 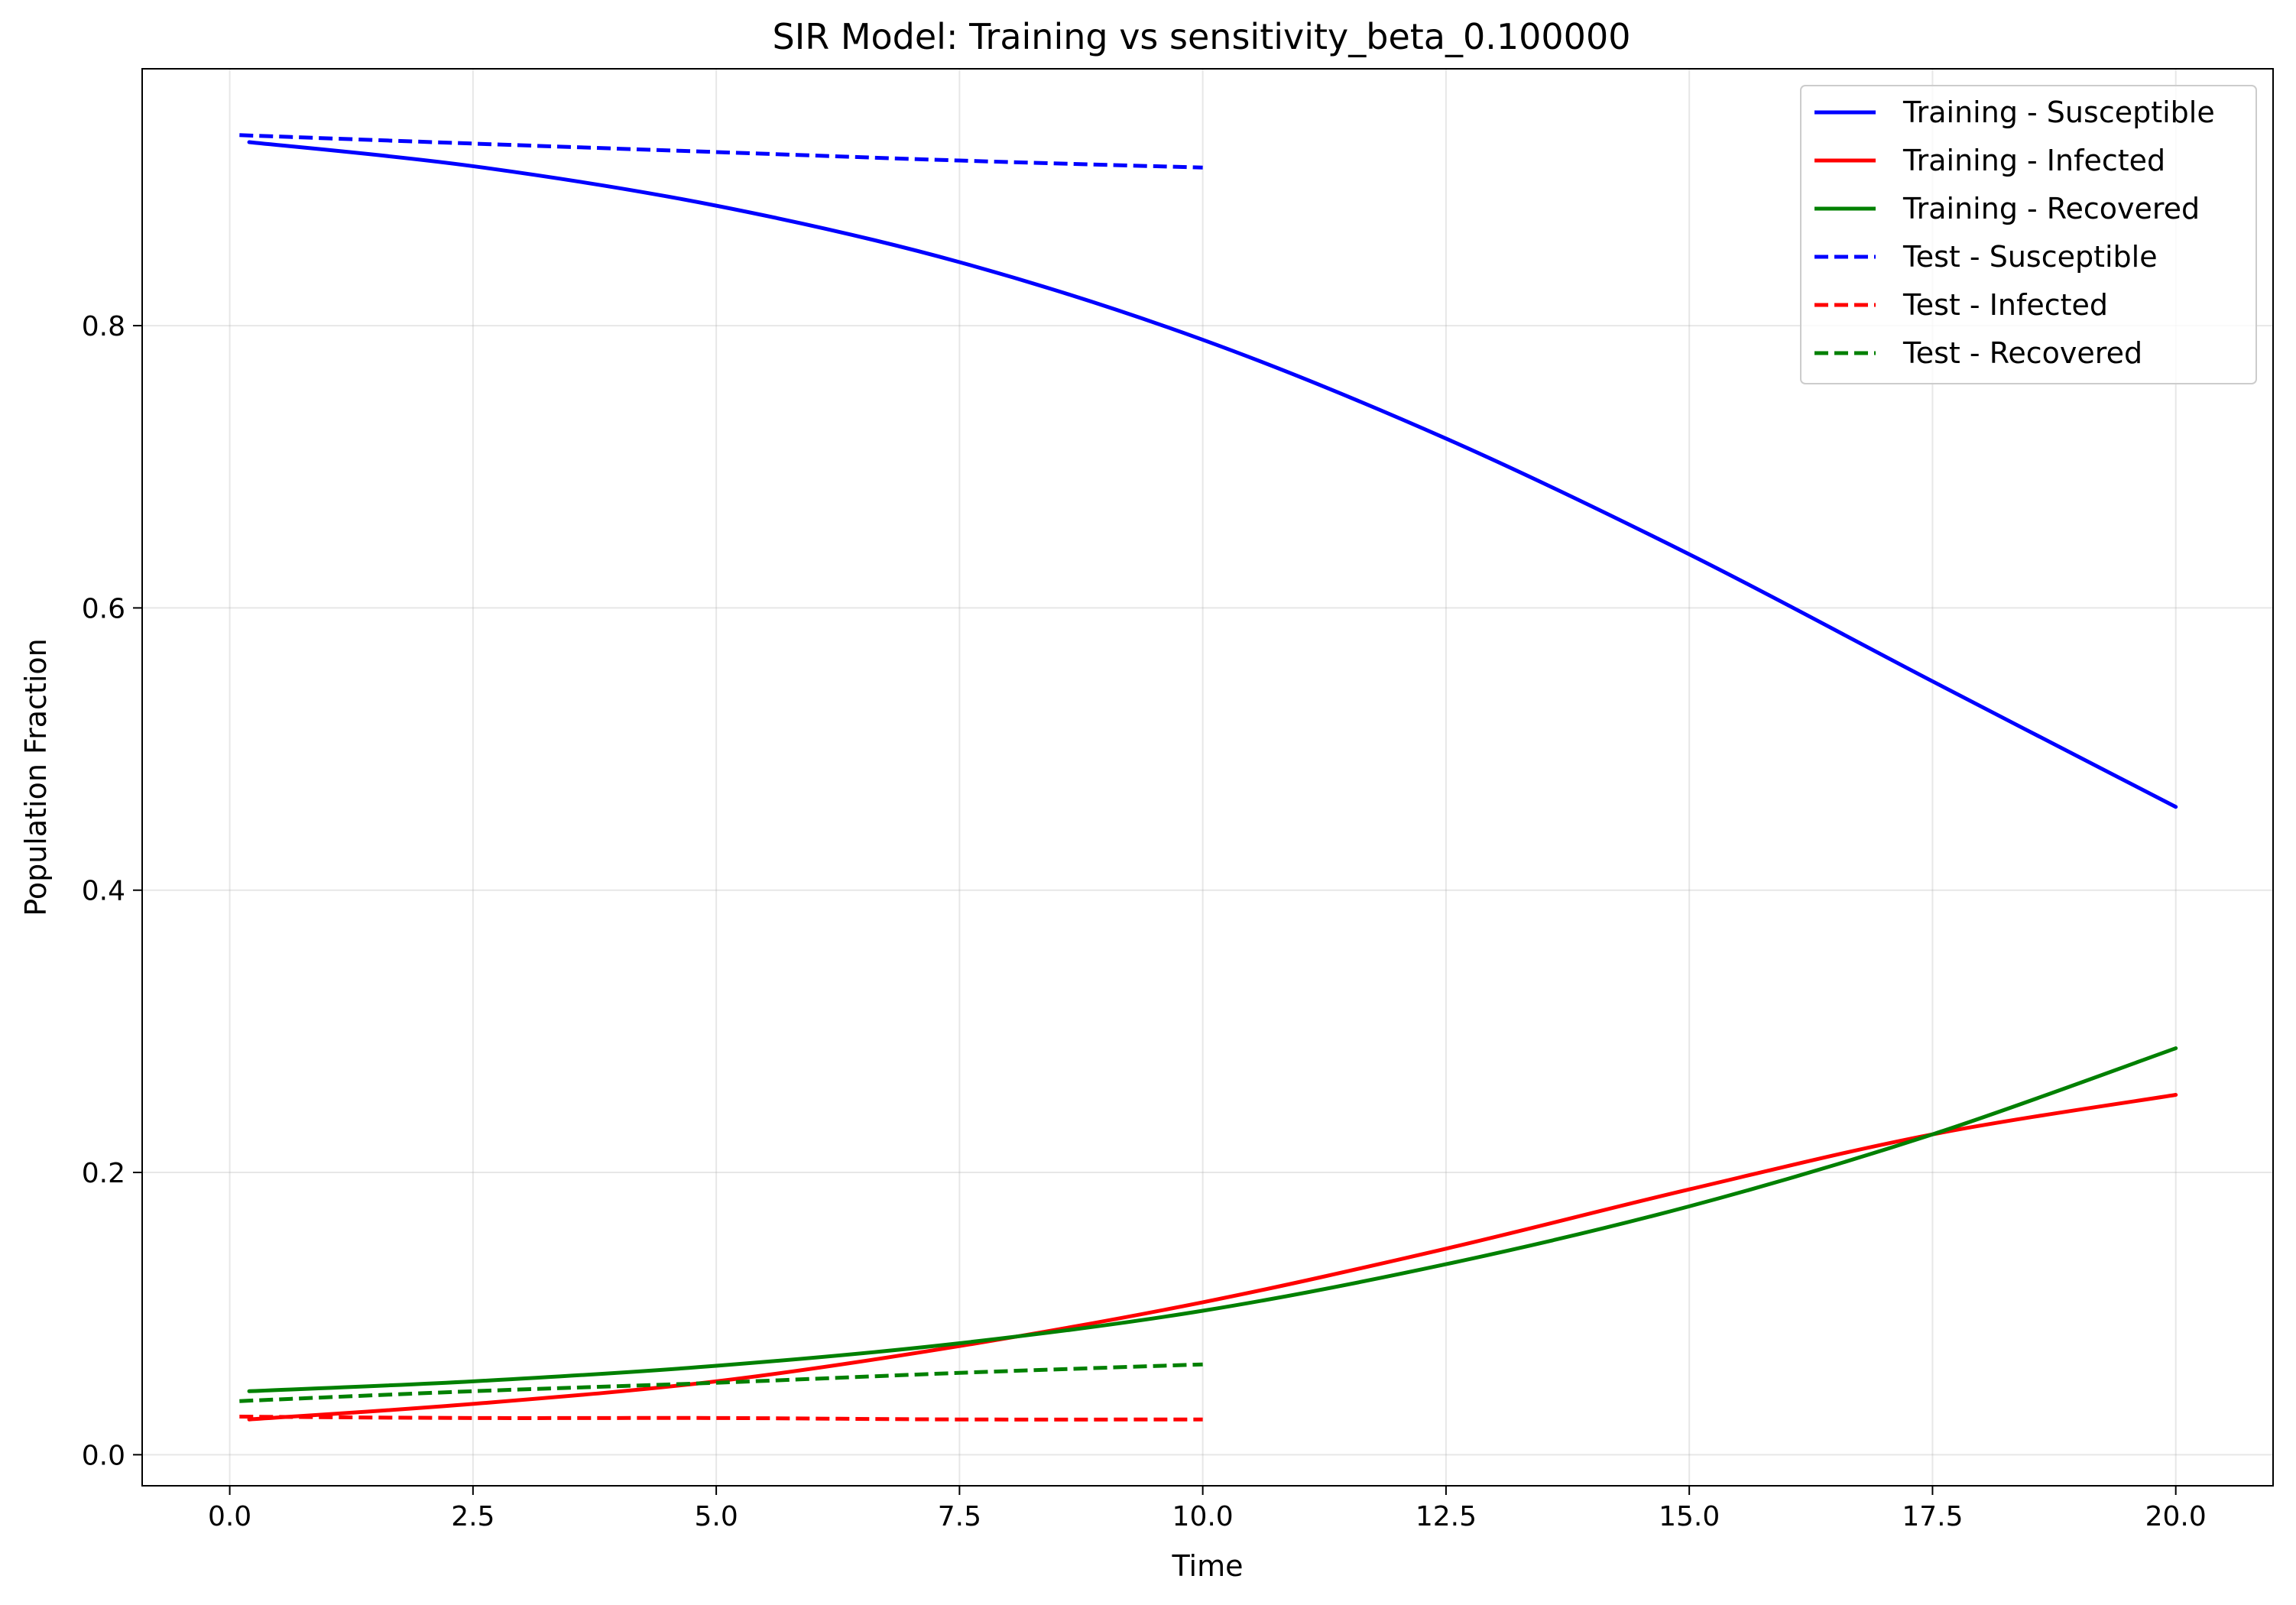 What do you see at coordinates (721, 1382) in the screenshot?
I see `series-line-test-recovered` at bounding box center [721, 1382].